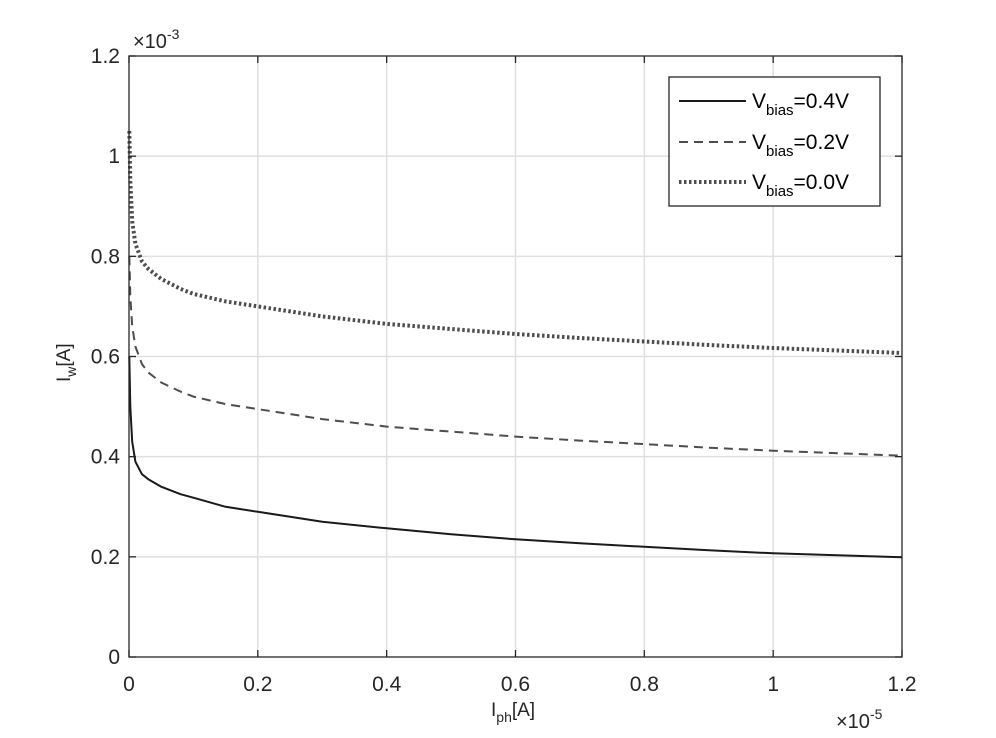 Image resolution: width=996 pixels, height=738 pixels. I want to click on x-tick-label: 0.6, so click(515, 684).